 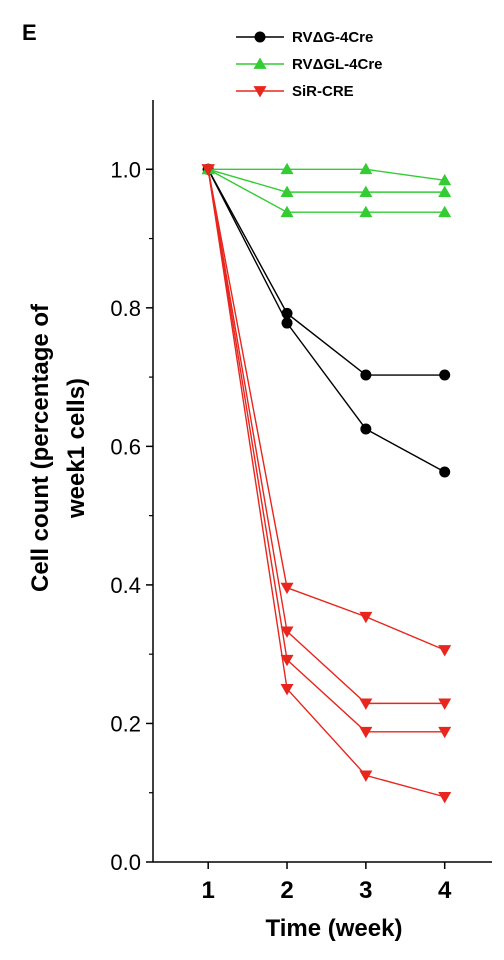 I want to click on y-tick-label-1: 0.2, so click(x=125, y=723).